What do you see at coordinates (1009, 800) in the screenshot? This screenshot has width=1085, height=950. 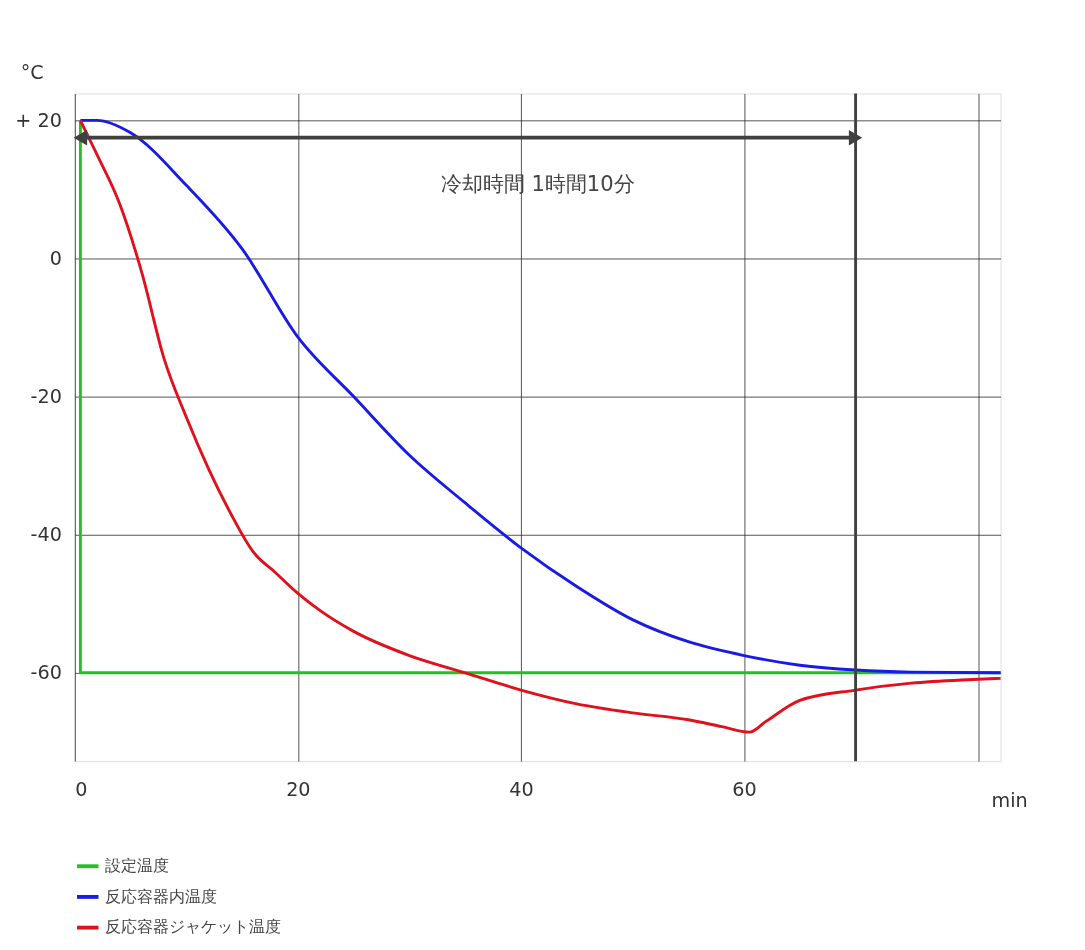 I see `x-axis-title: min` at bounding box center [1009, 800].